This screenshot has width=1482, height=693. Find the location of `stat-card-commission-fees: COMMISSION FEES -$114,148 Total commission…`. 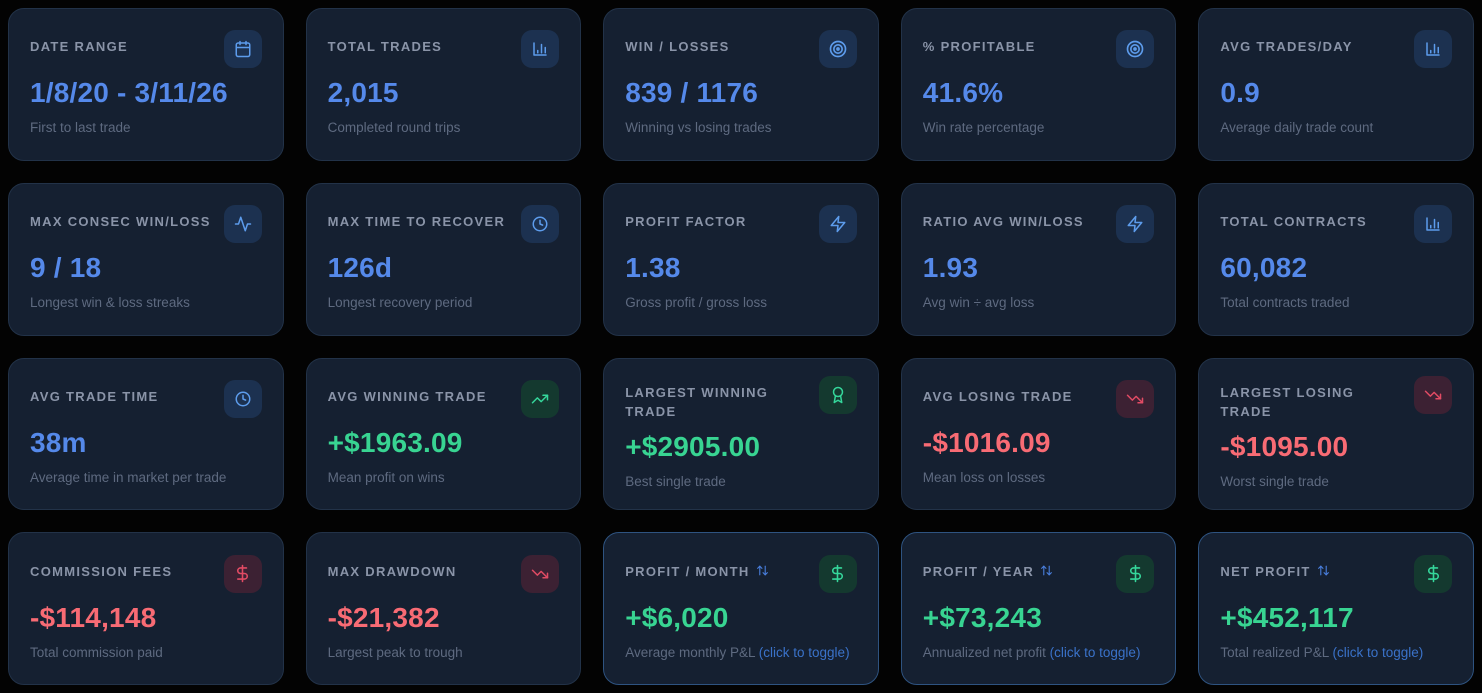

stat-card-commission-fees: COMMISSION FEES -$114,148 Total commission… is located at coordinates (146, 608).